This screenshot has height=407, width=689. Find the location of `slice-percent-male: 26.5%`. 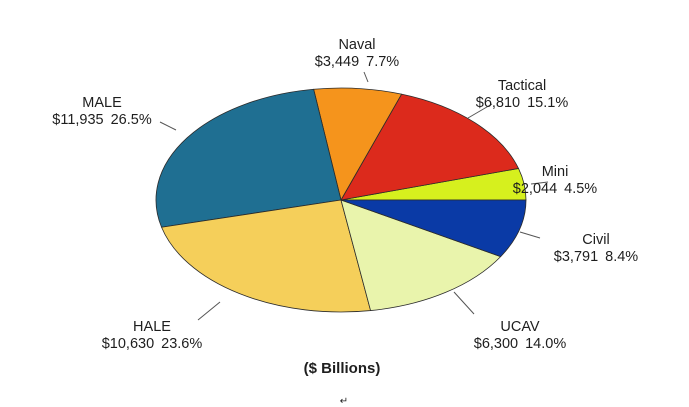

slice-percent-male: 26.5% is located at coordinates (131, 120).